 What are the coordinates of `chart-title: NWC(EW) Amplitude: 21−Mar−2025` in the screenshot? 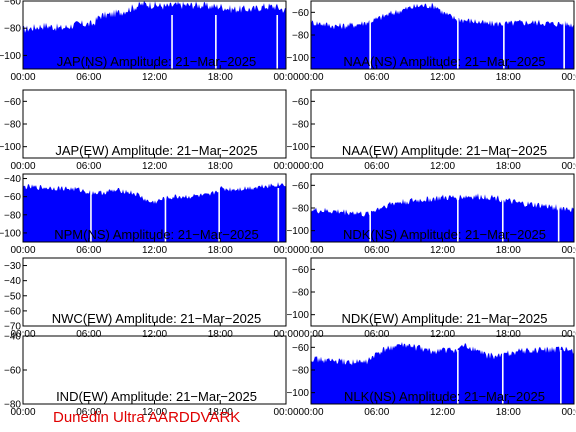 It's located at (157, 318).